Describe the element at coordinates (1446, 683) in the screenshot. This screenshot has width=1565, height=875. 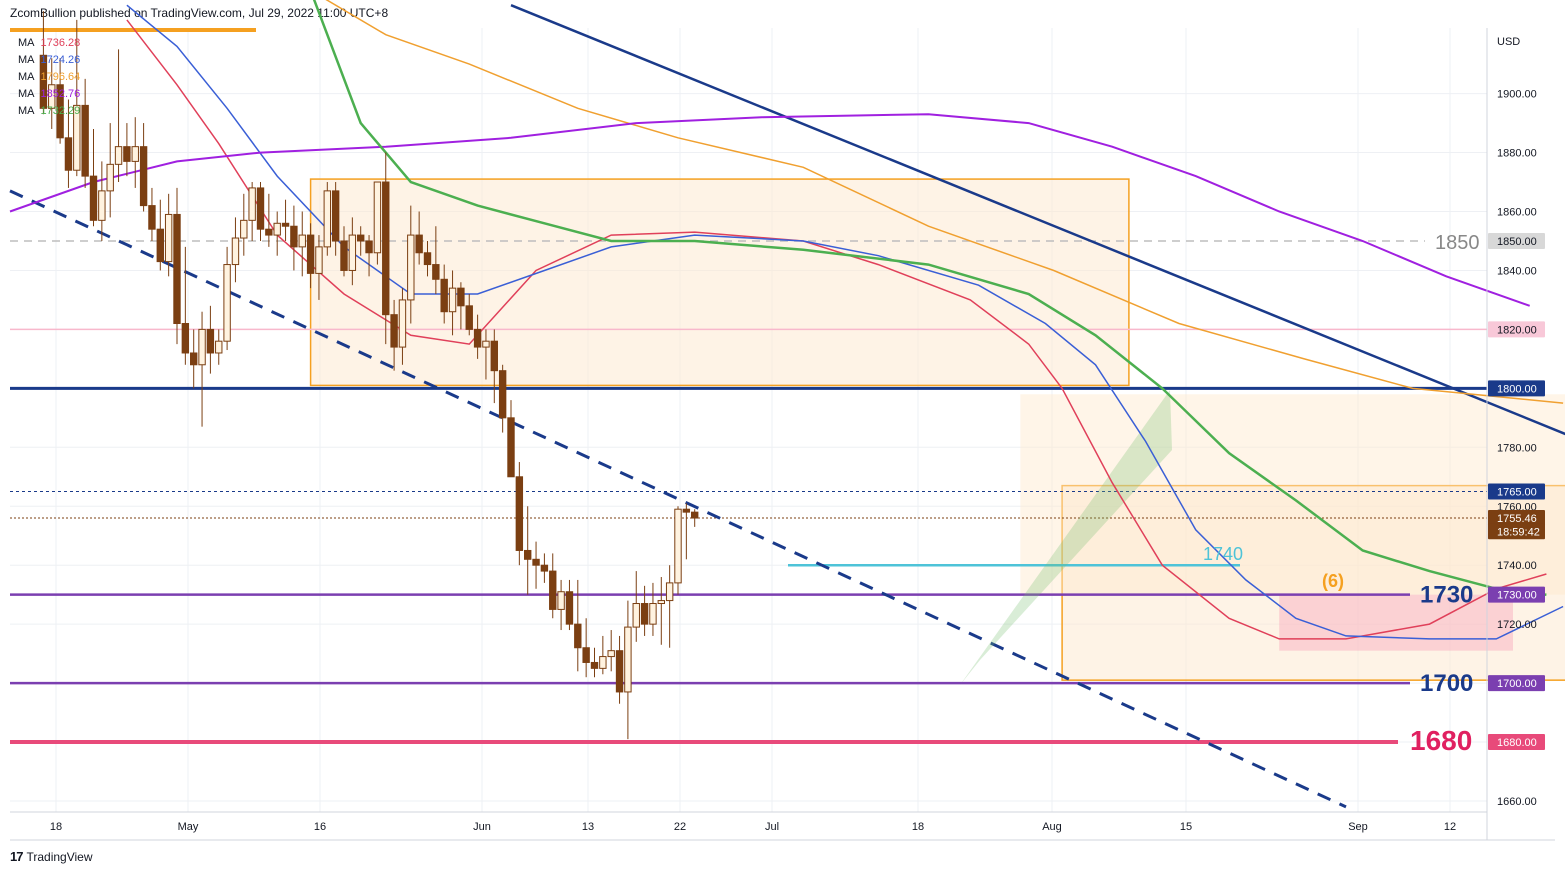
I see `level-label-1700: 1700` at that location.